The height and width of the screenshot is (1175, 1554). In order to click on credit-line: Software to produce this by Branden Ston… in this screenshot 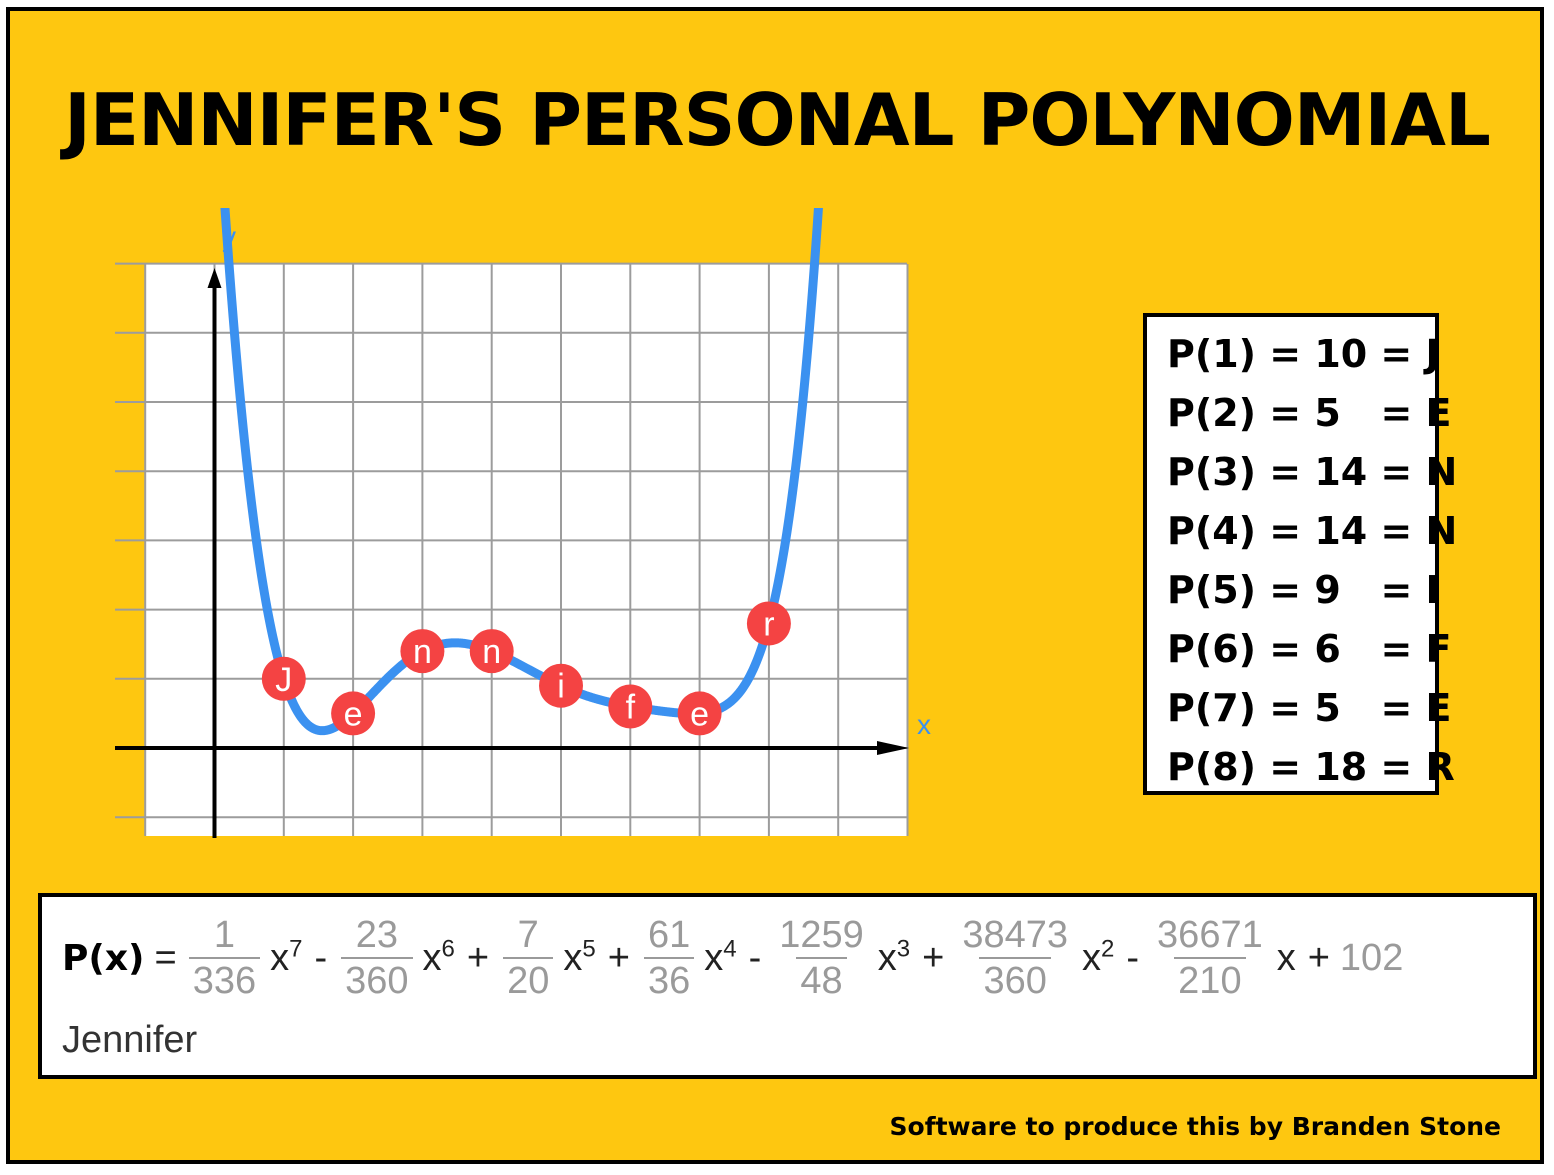, I will do `click(1195, 1126)`.